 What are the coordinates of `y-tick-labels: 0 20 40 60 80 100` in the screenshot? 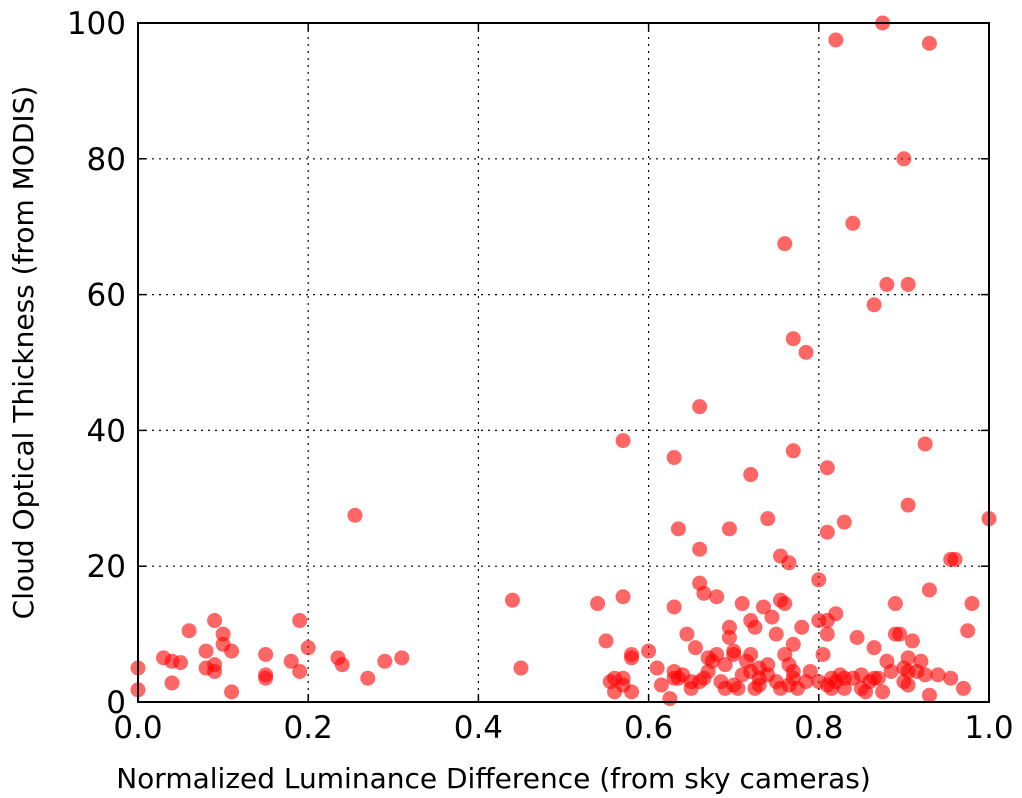 It's located at (96, 363).